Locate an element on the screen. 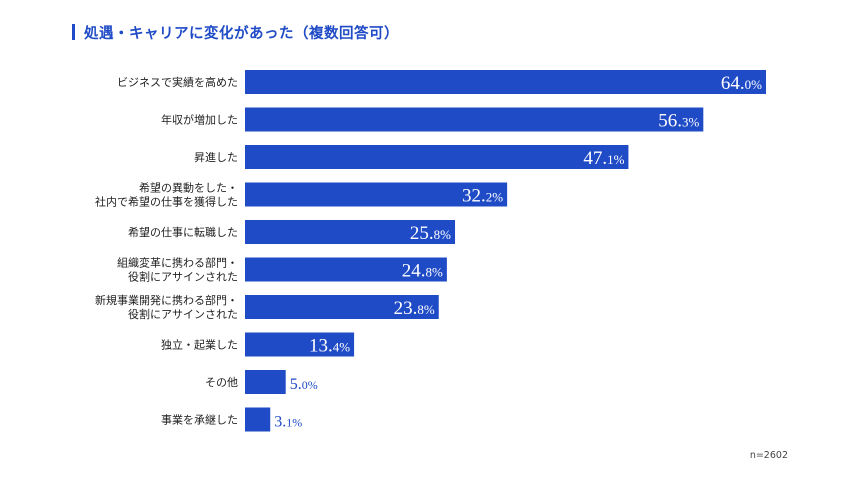  category-label-4: 希望の仕事に転職した is located at coordinates (183, 232).